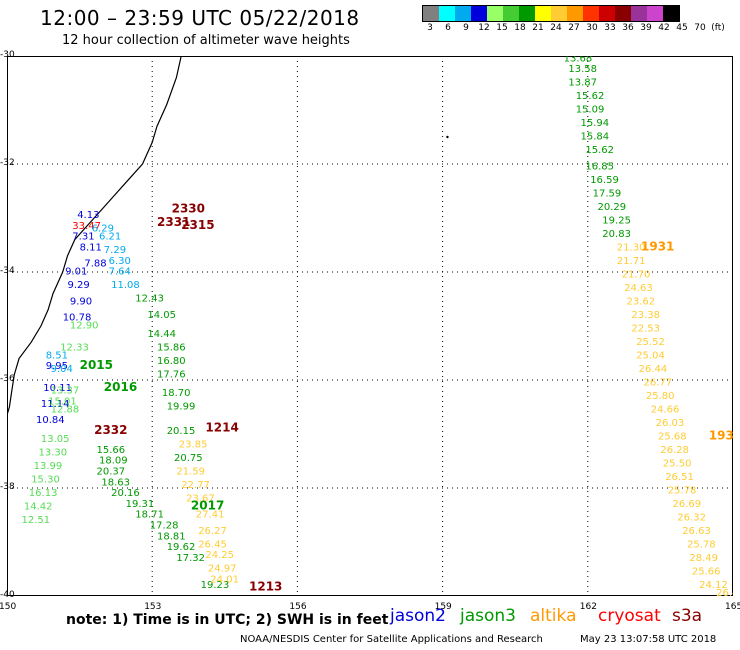 This screenshot has width=740, height=650. Describe the element at coordinates (520, 28) in the screenshot. I see `color-scale-label: 18` at that location.